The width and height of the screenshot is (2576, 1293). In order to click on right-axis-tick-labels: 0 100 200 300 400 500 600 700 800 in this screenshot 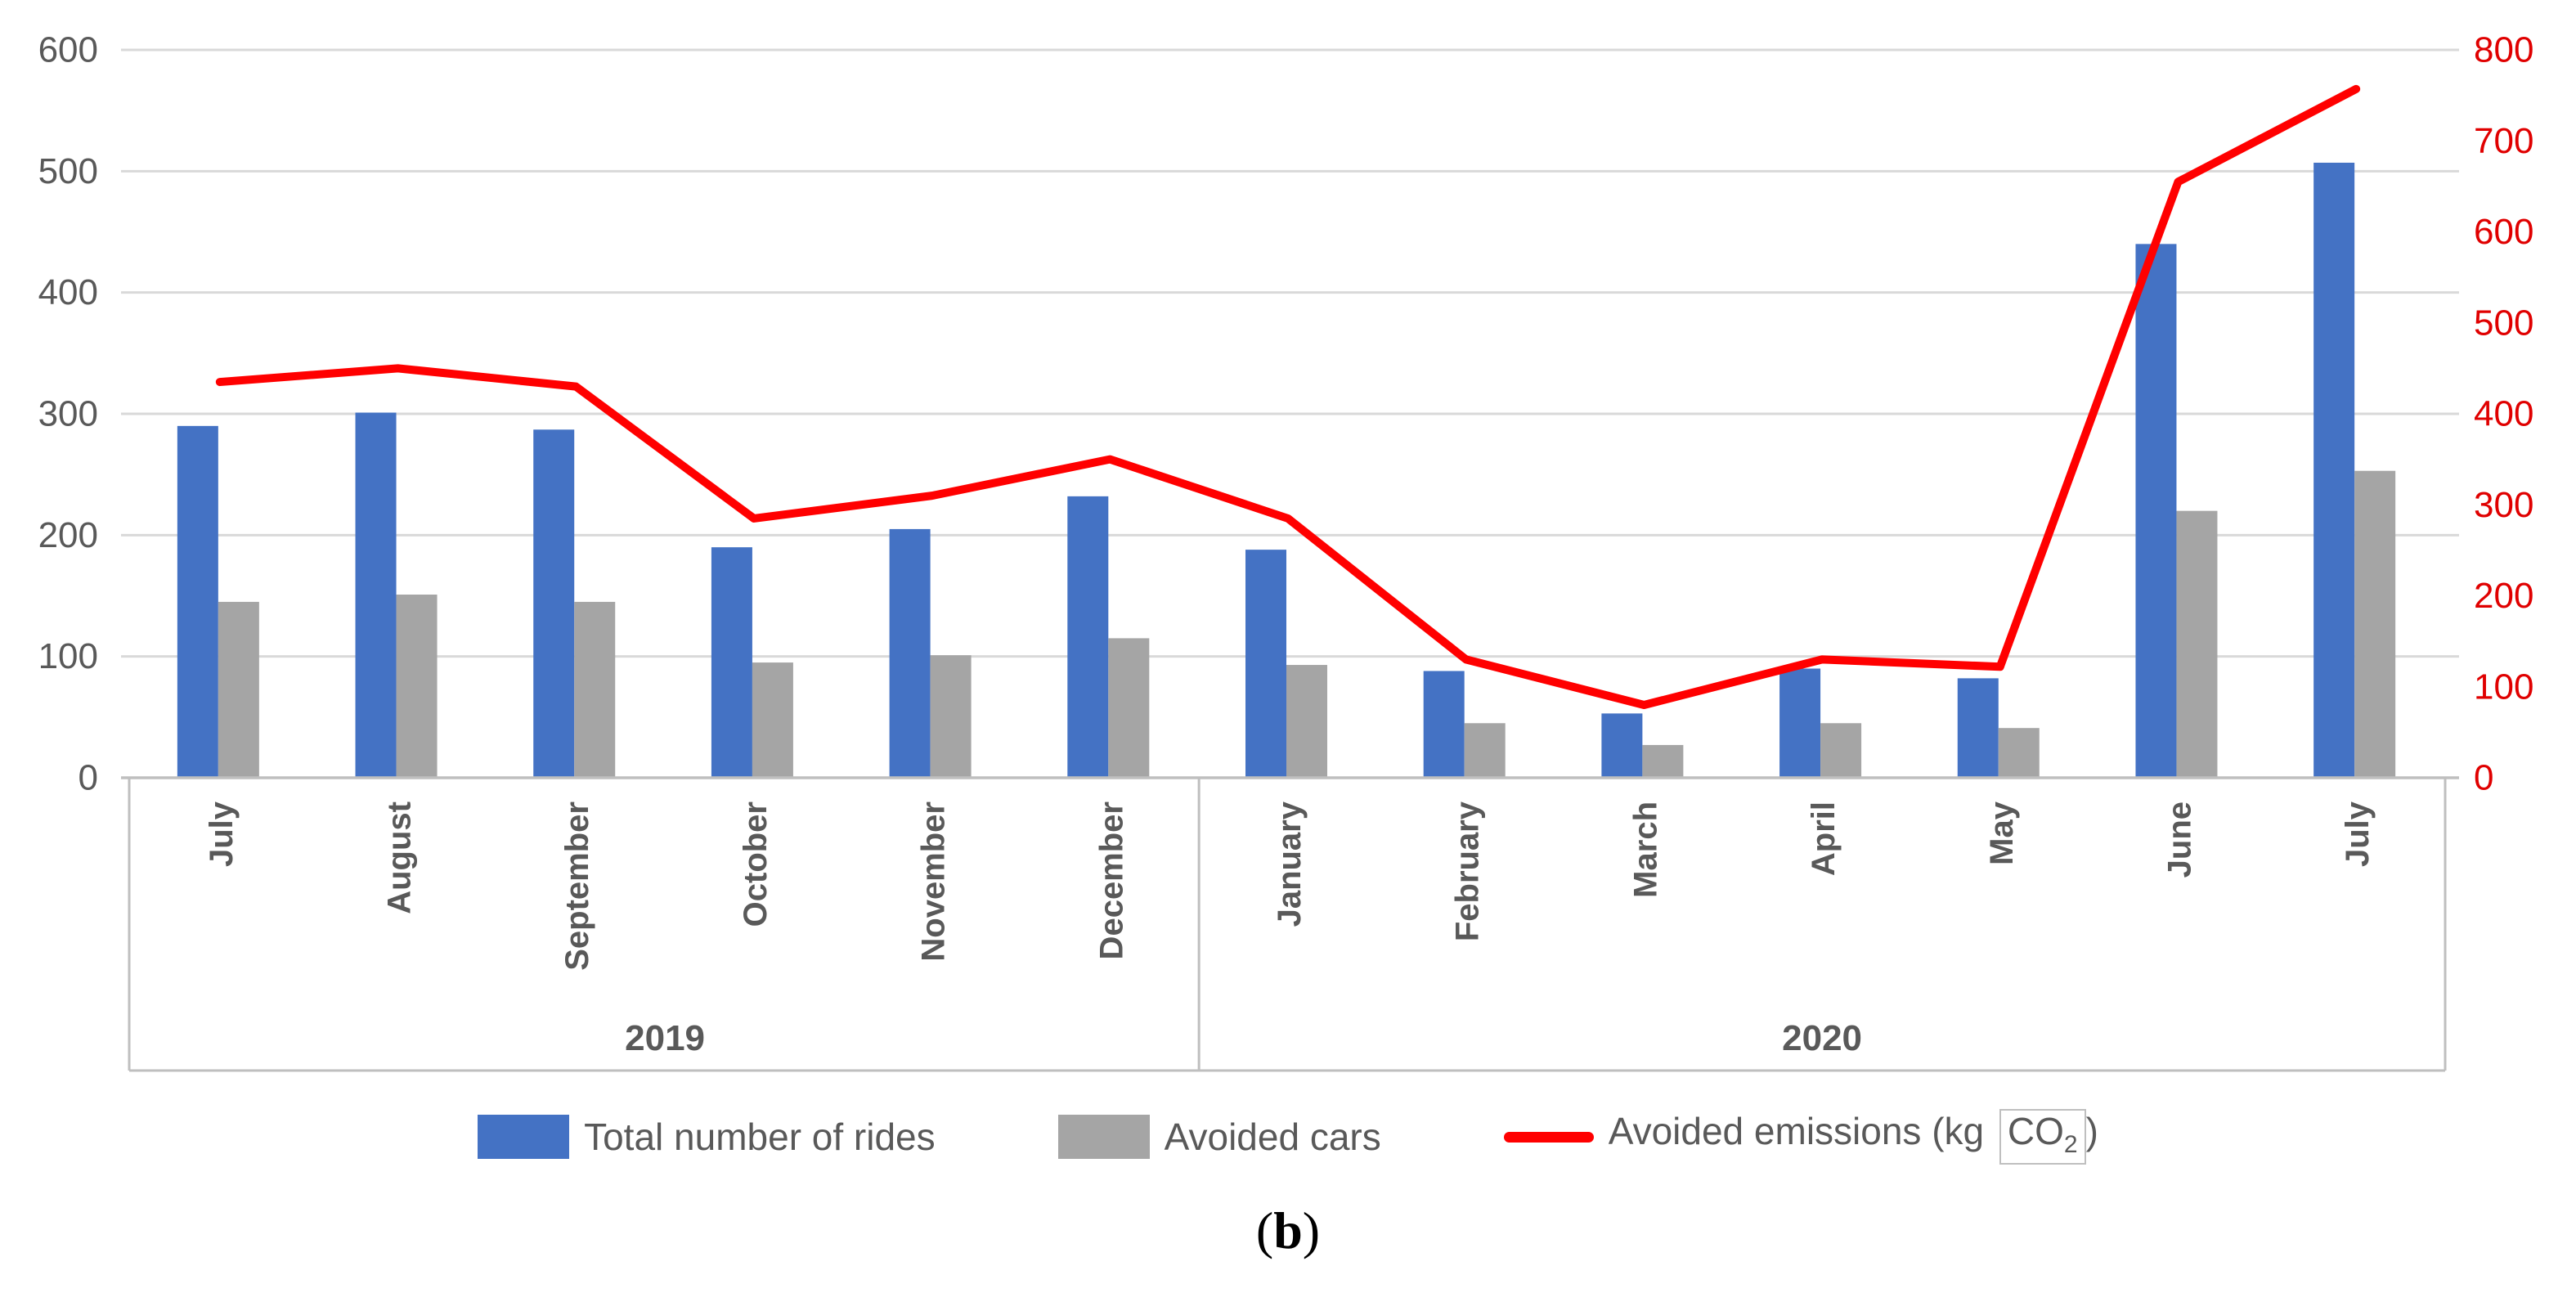, I will do `click(2503, 414)`.